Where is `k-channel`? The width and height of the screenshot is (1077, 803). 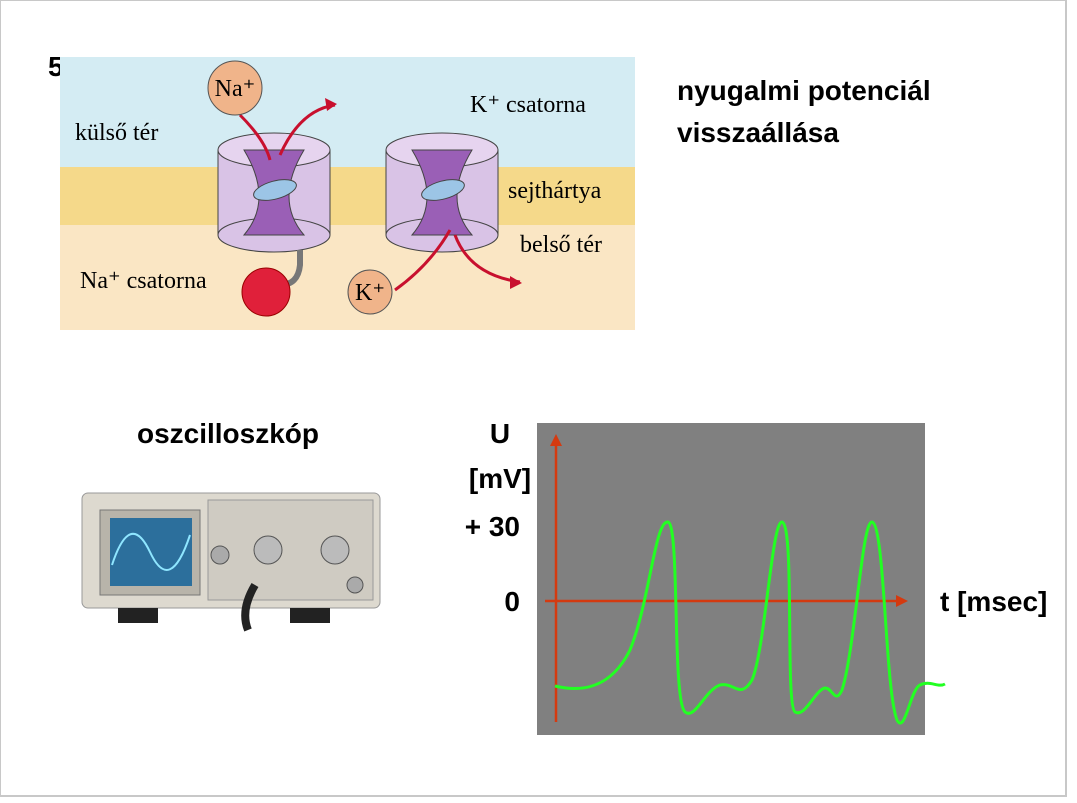
k-channel is located at coordinates (453, 212).